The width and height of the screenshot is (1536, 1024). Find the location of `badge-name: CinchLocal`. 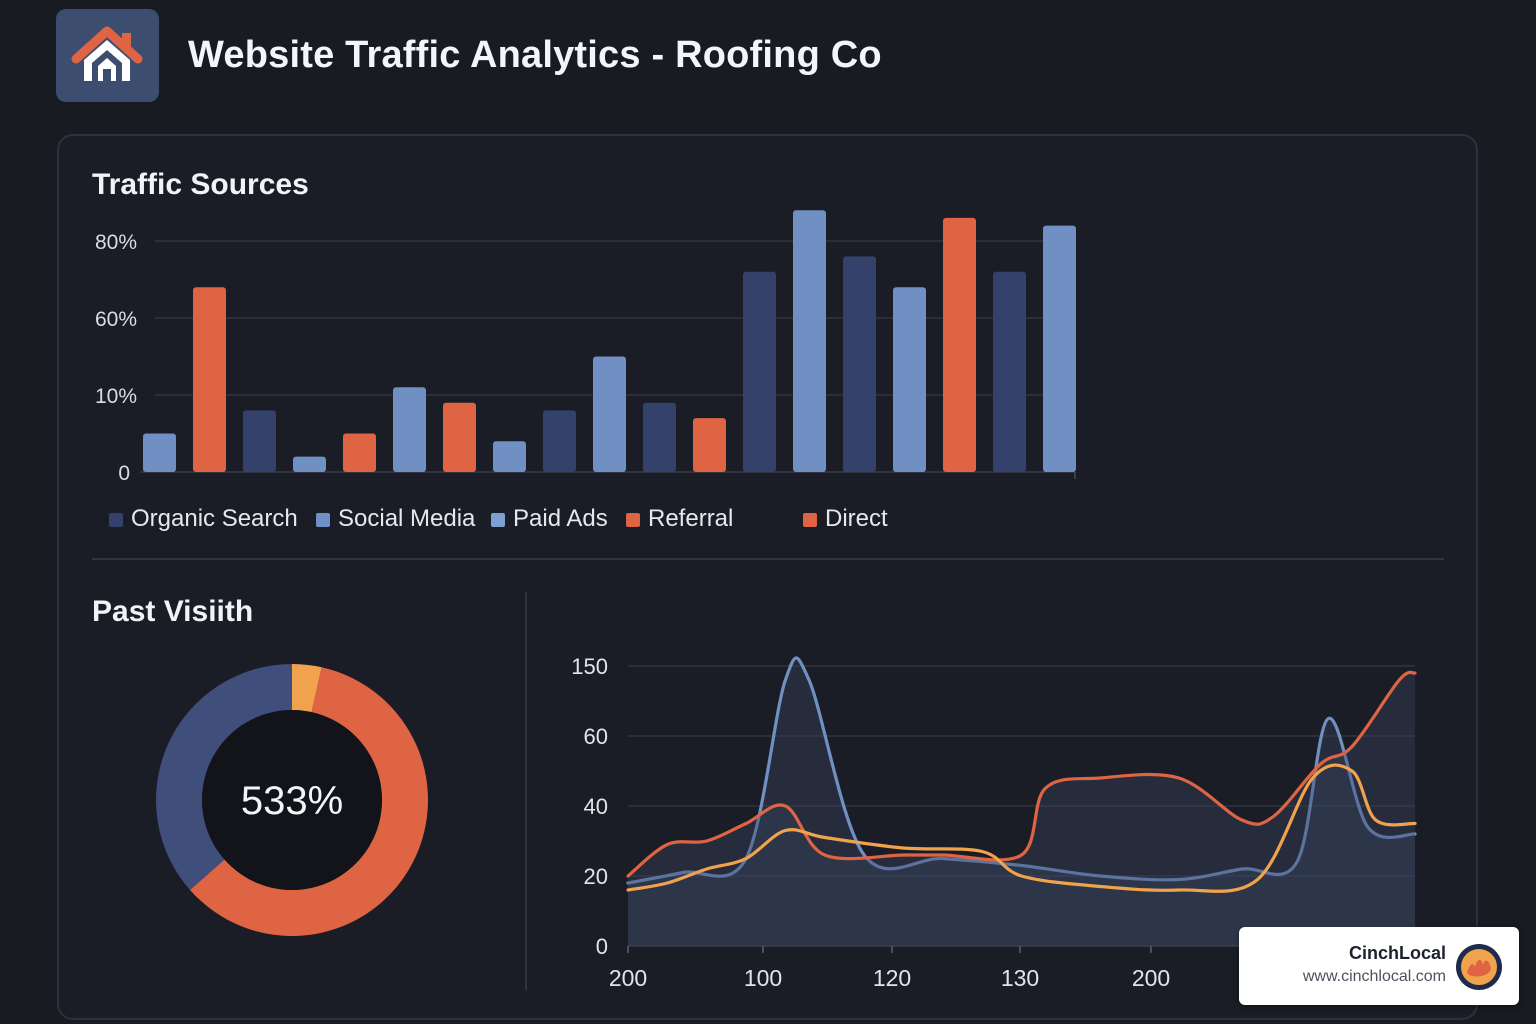

badge-name: CinchLocal is located at coordinates (1397, 953).